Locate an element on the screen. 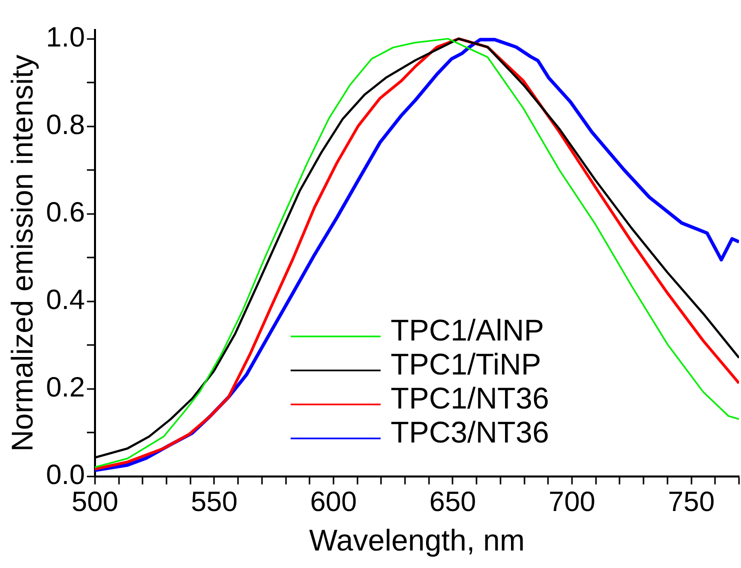 The height and width of the screenshot is (568, 741). x-tick-label: 700 is located at coordinates (572, 501).